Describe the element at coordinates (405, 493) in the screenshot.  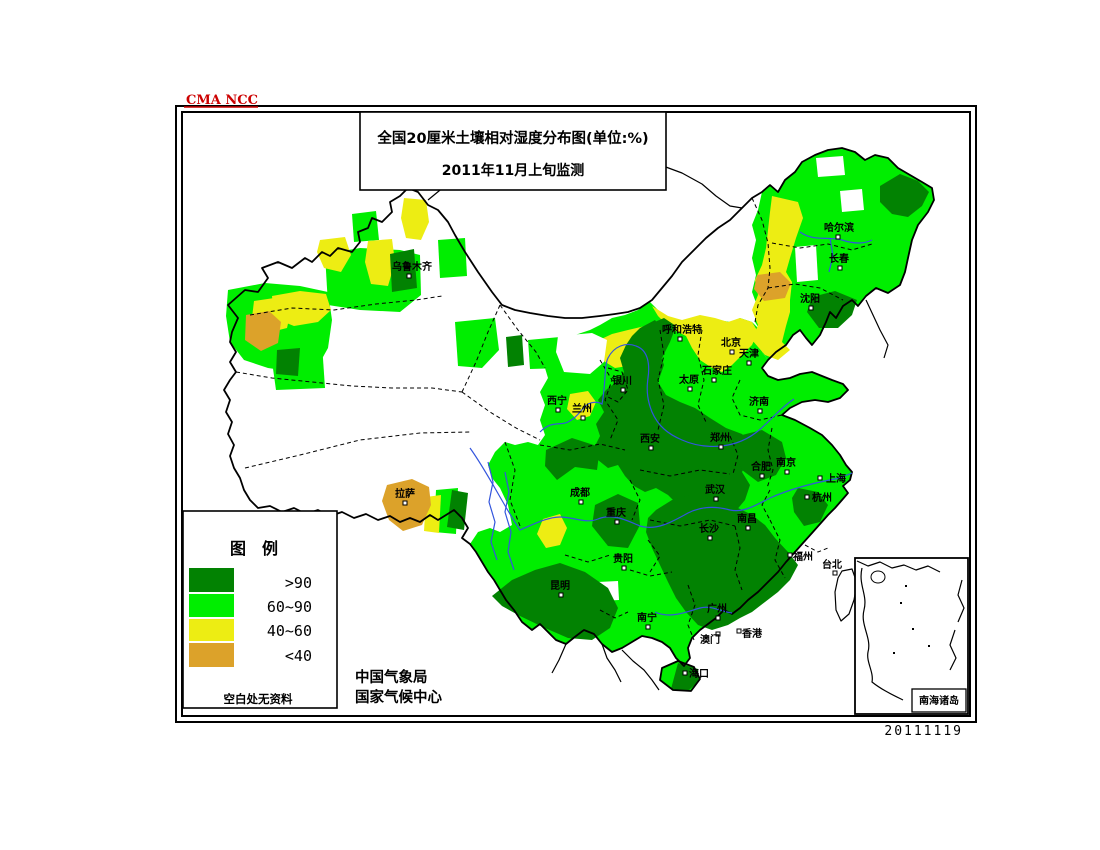
I see `city-label: 拉萨` at that location.